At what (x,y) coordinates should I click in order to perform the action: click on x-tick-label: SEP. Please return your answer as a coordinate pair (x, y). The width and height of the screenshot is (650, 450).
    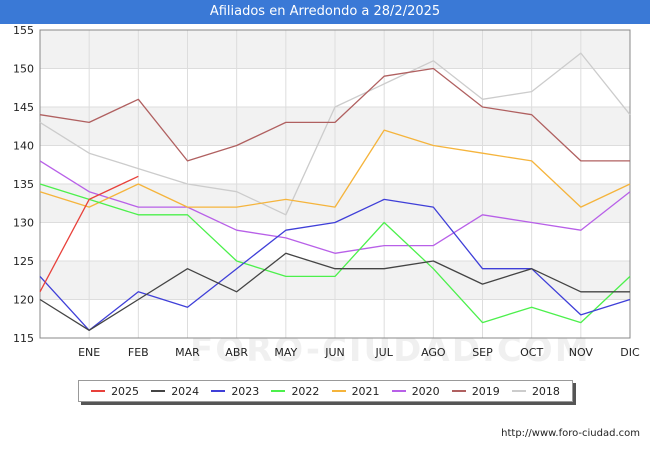
    Looking at the image, I should click on (482, 352).